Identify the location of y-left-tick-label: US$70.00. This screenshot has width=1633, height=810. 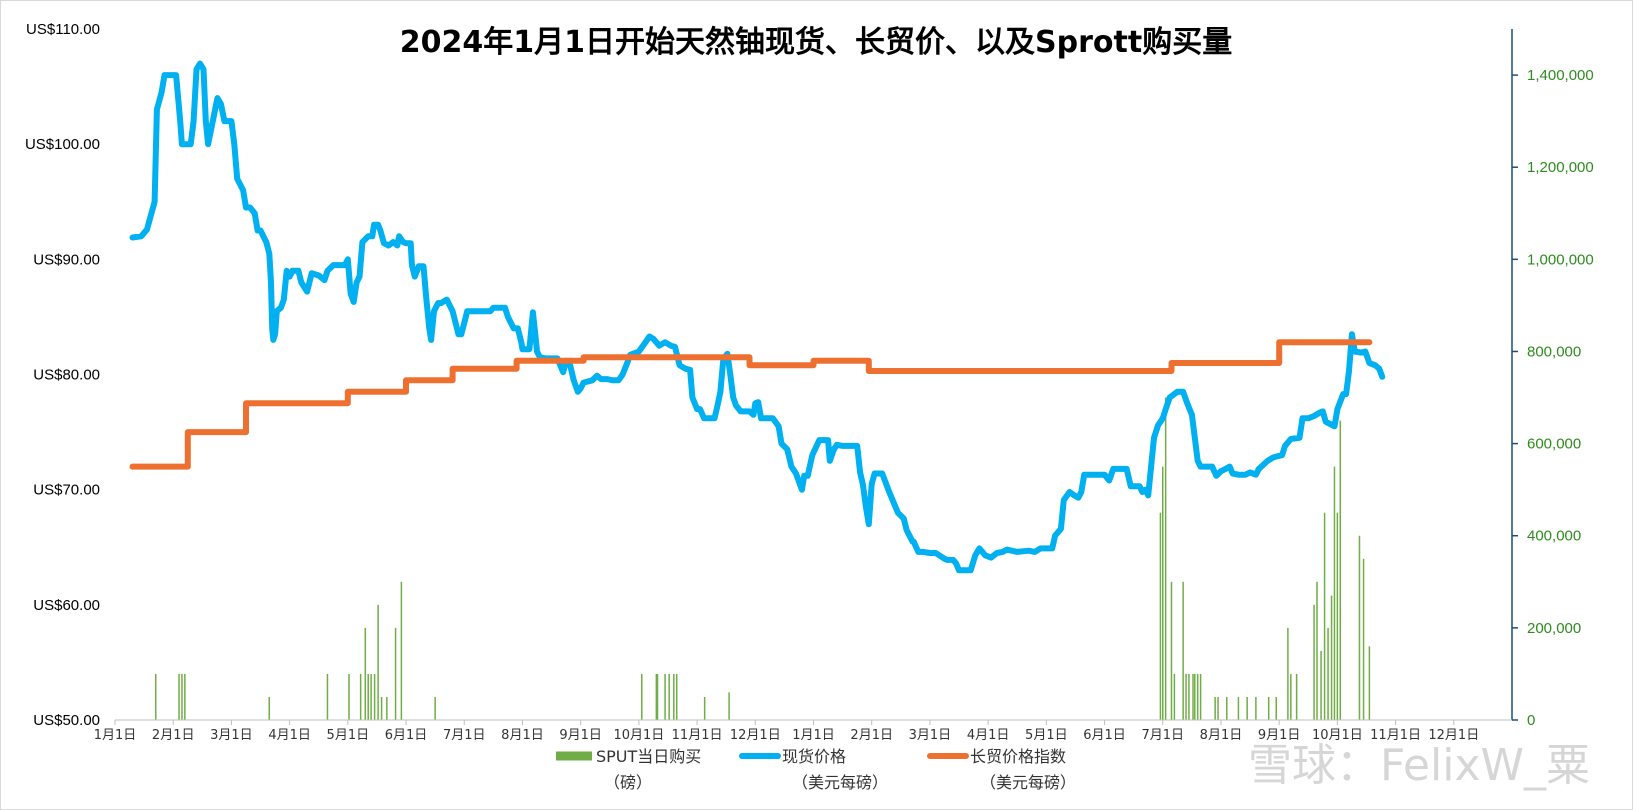
(66, 490).